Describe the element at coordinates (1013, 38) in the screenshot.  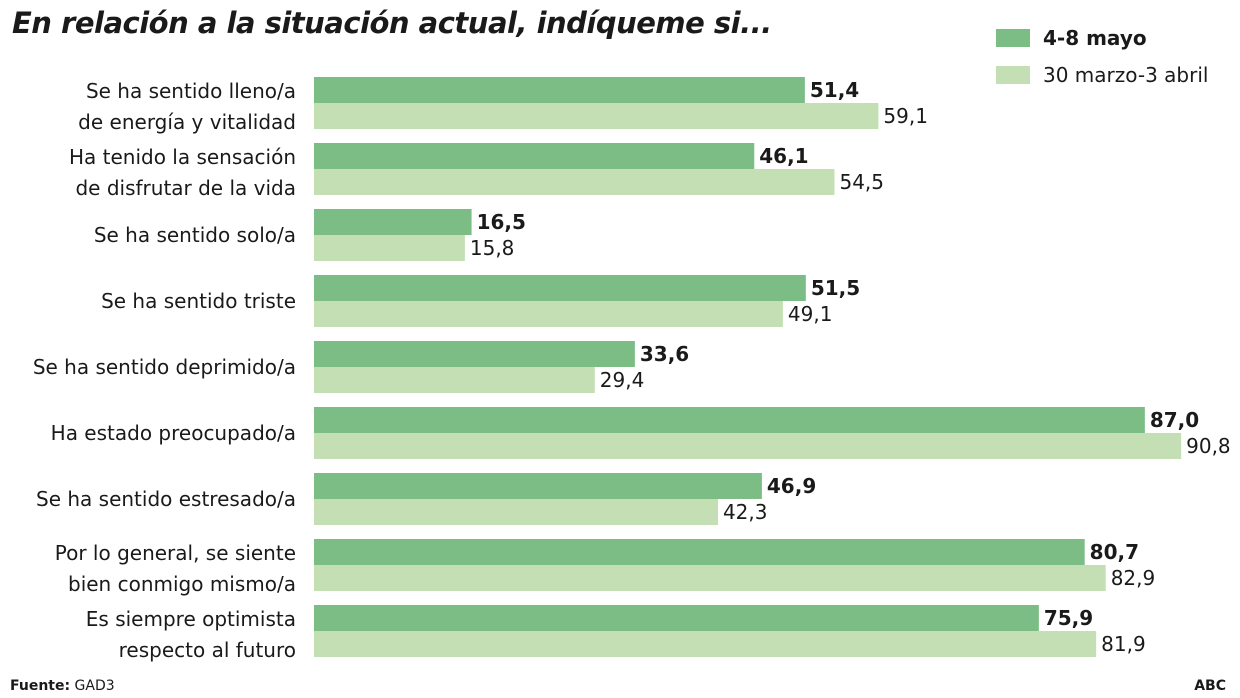
I see `legend-swatch-dark-green` at that location.